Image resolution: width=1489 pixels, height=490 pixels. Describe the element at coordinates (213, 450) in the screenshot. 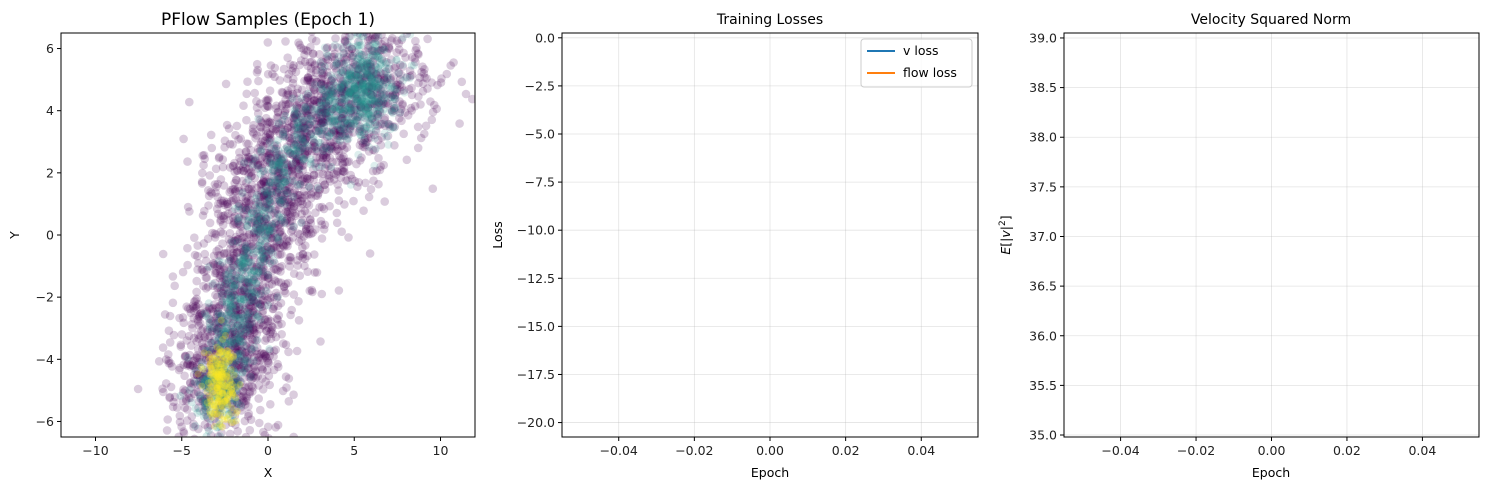

I see `sample-point-peak` at that location.